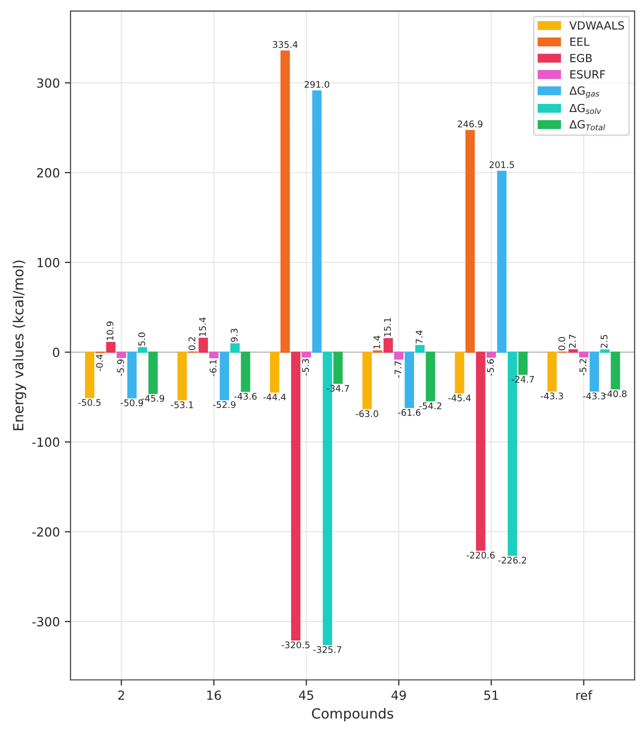  What do you see at coordinates (584, 92) in the screenshot?
I see `legend-label: ΔG$_{gas}$` at bounding box center [584, 92].